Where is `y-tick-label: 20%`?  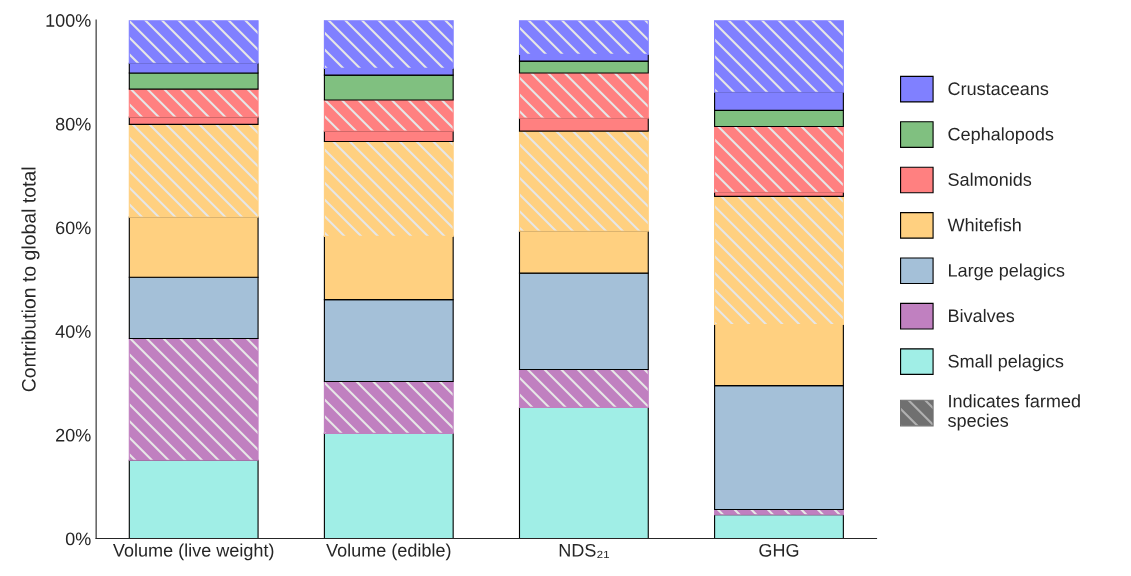
y-tick-label: 20% is located at coordinates (73, 435).